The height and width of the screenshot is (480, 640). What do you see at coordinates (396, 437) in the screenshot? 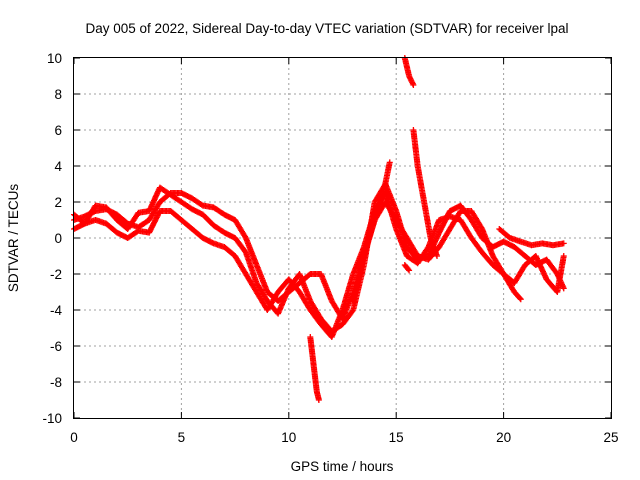
I see `x-tick-label: 15` at bounding box center [396, 437].